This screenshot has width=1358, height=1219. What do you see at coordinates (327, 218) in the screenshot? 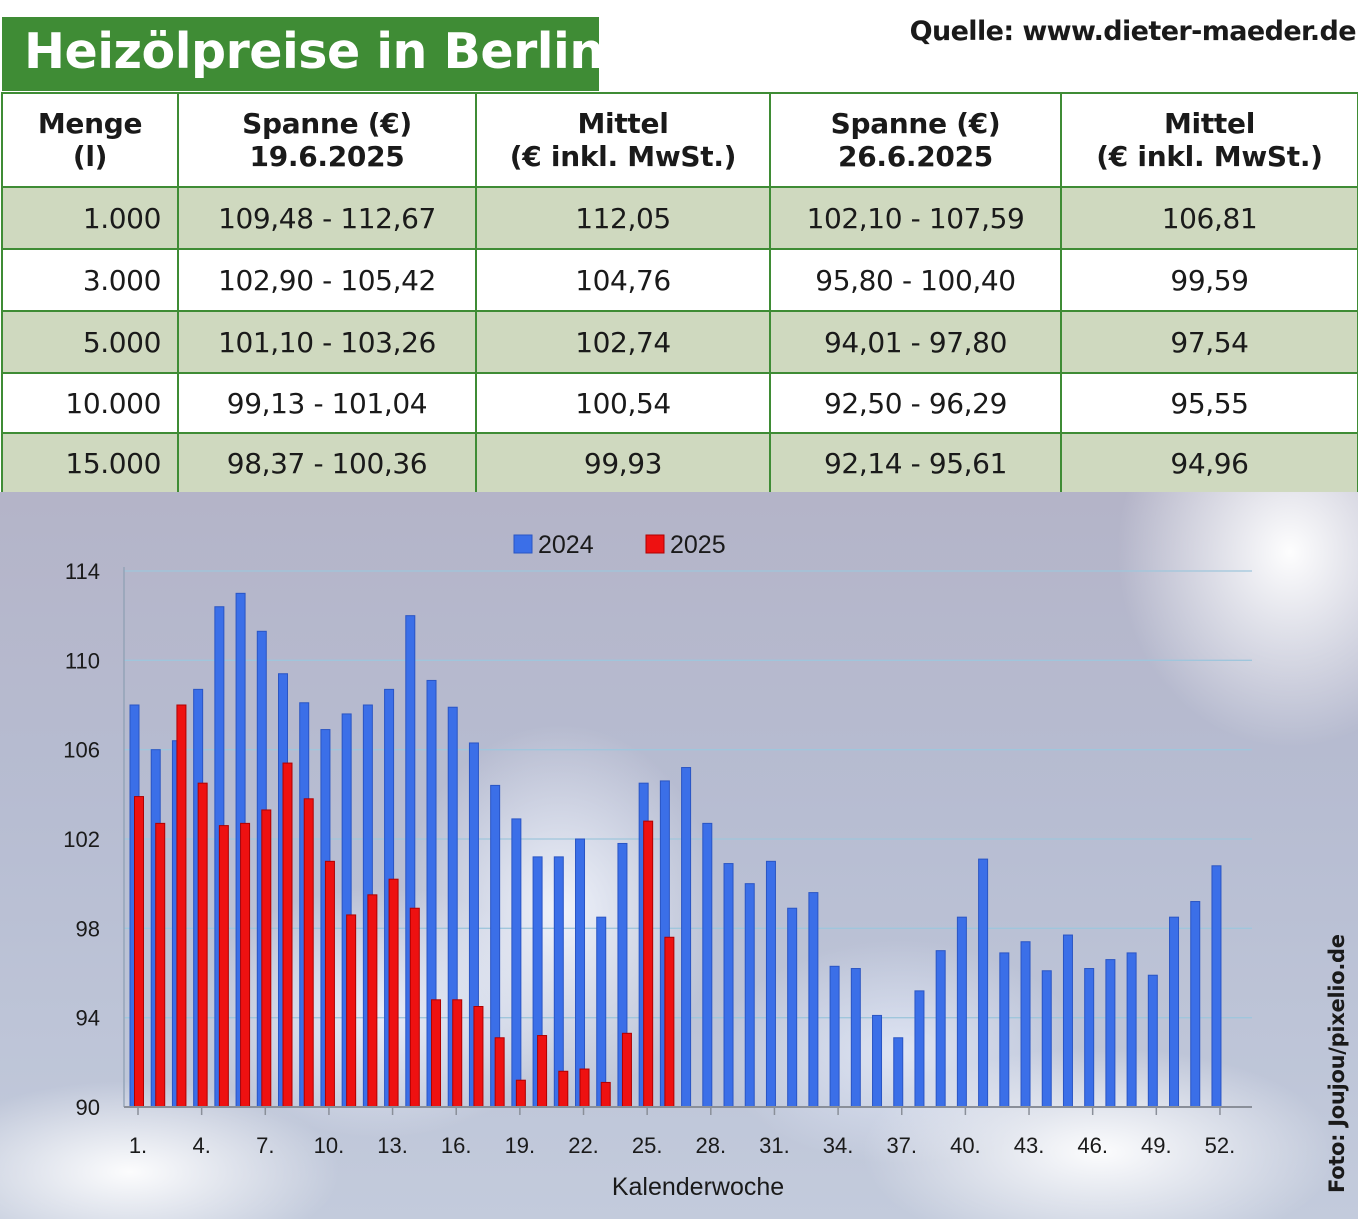
I see `cell-spanne-1: 109,48 - 112,67` at bounding box center [327, 218].